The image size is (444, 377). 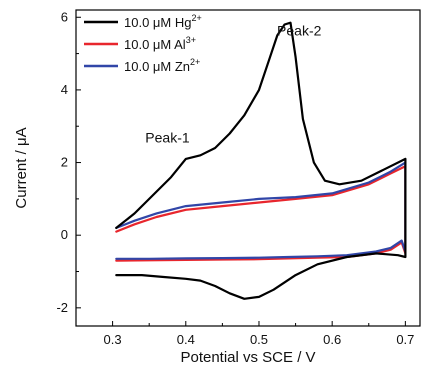 What do you see at coordinates (21, 167) in the screenshot?
I see `y-axis-title: Current / μA` at bounding box center [21, 167].